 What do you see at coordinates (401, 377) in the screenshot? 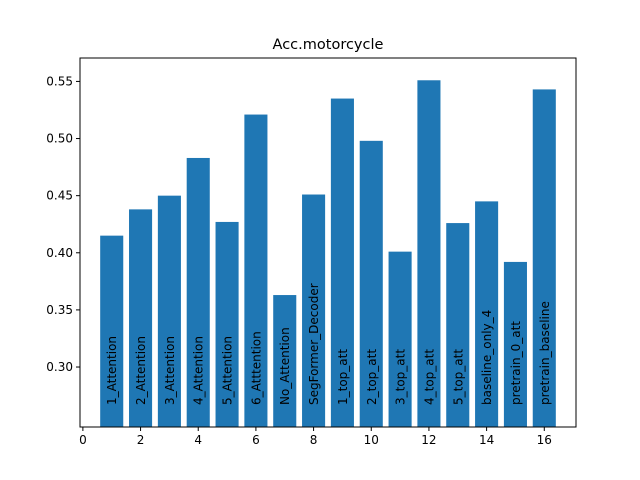
I see `bar-label: 3_top_att` at bounding box center [401, 377].